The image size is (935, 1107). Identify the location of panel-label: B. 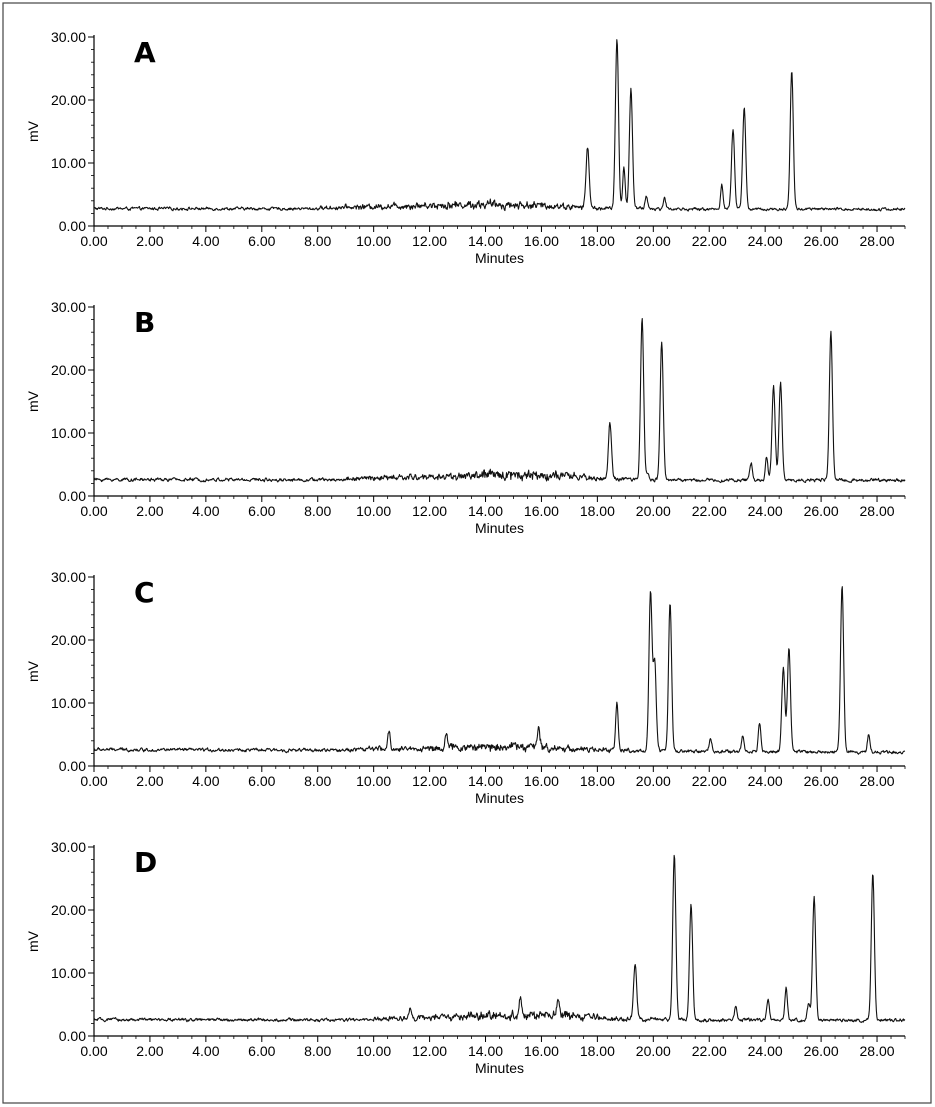
(144, 322).